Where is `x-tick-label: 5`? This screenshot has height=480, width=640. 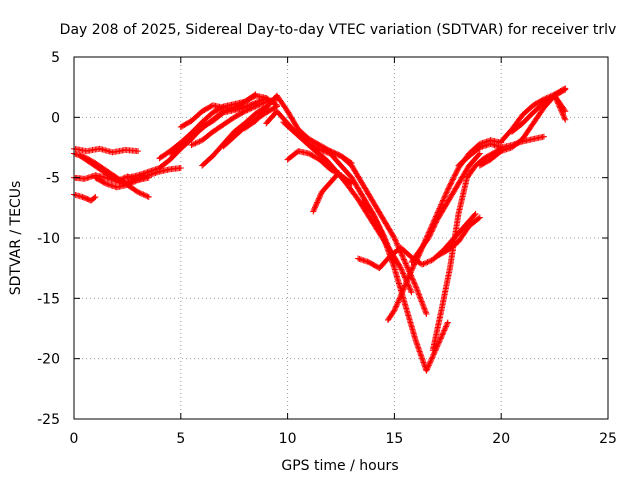 x-tick-label: 5 is located at coordinates (180, 439).